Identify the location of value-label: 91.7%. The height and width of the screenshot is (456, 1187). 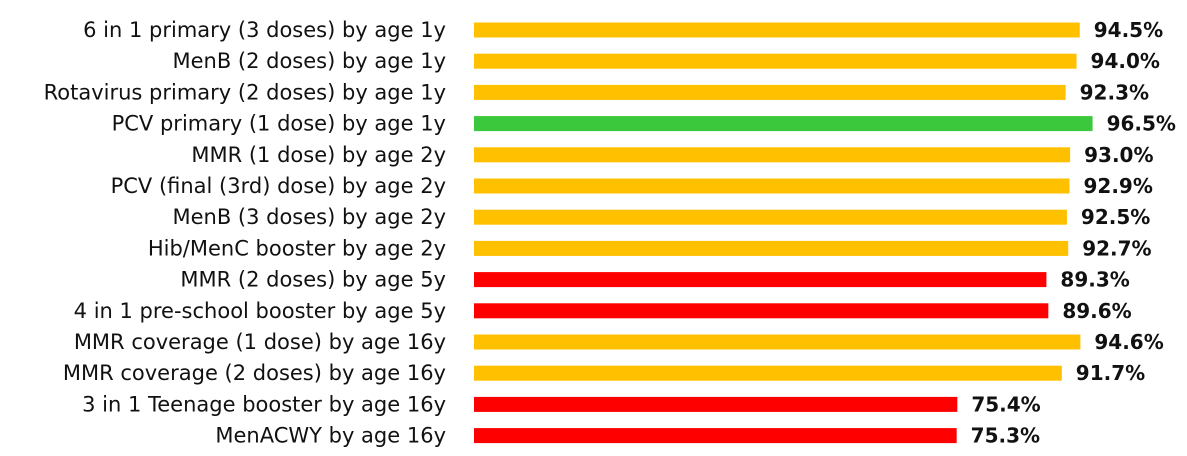
(1110, 373).